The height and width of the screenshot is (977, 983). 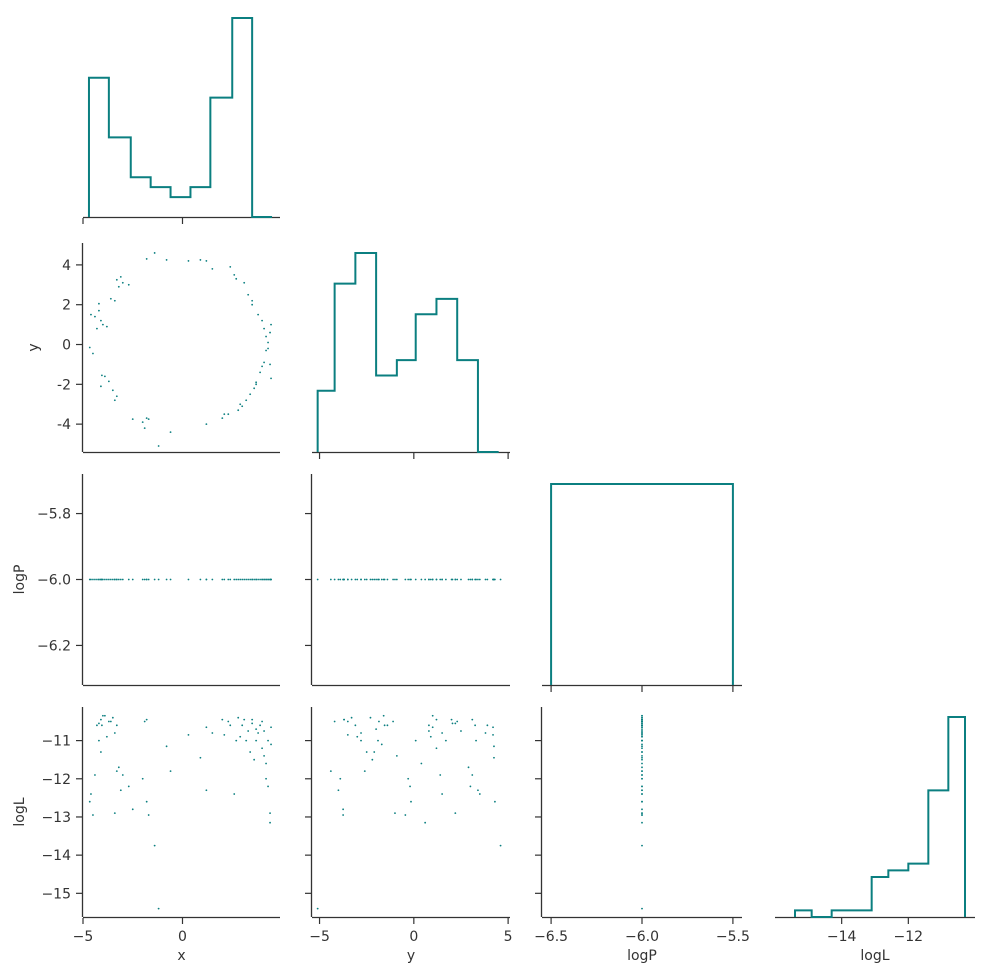 What do you see at coordinates (642, 956) in the screenshot?
I see `logL-logP-x-axis-label: logP` at bounding box center [642, 956].